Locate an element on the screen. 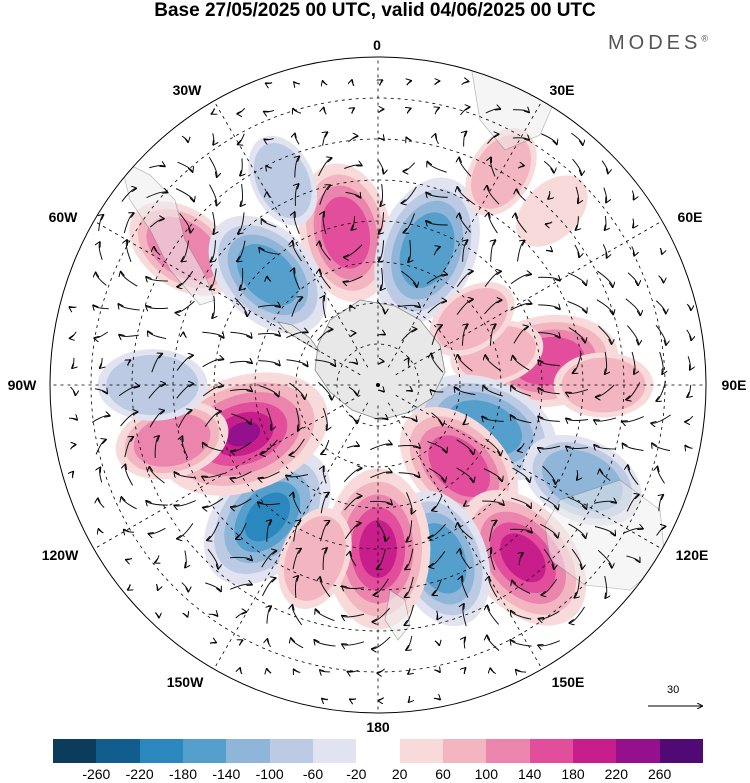 The image size is (750, 783). colorbar-tick-label: 260 is located at coordinates (659, 774).